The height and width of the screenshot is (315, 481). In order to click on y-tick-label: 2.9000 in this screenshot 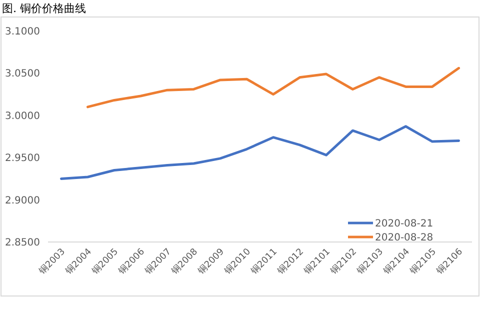, I will do `click(22, 200)`.